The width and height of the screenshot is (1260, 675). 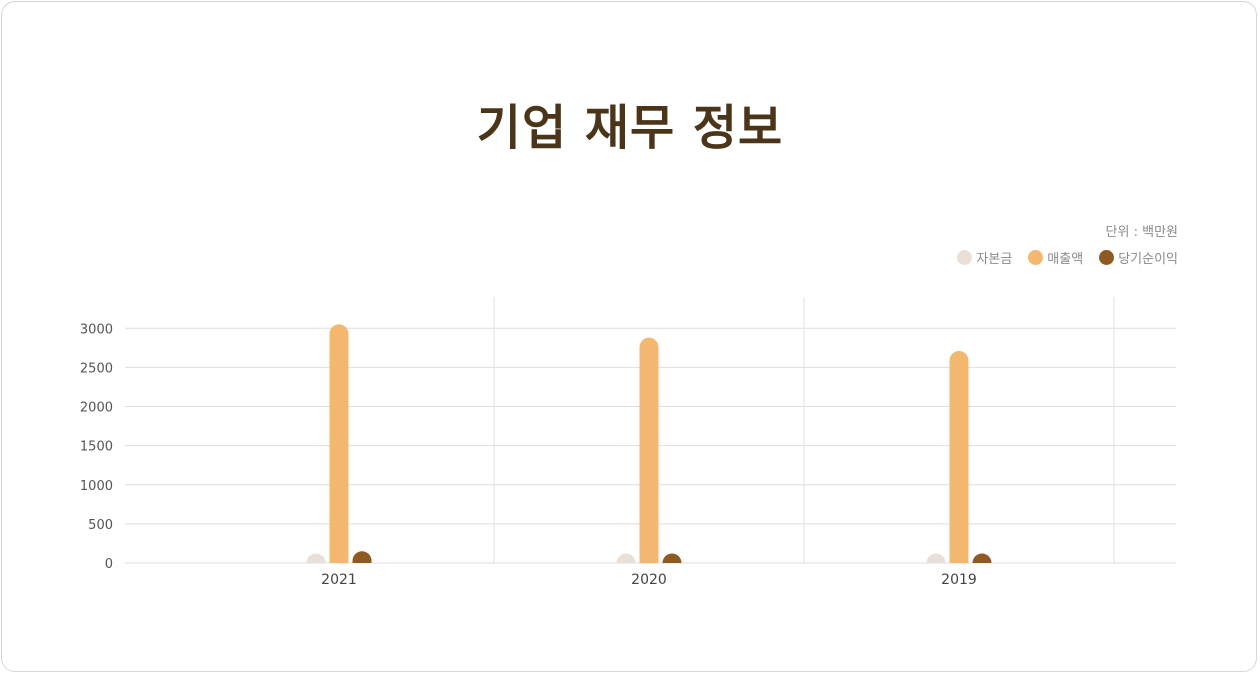 What do you see at coordinates (672, 558) in the screenshot?
I see `bar-net-income-2020` at bounding box center [672, 558].